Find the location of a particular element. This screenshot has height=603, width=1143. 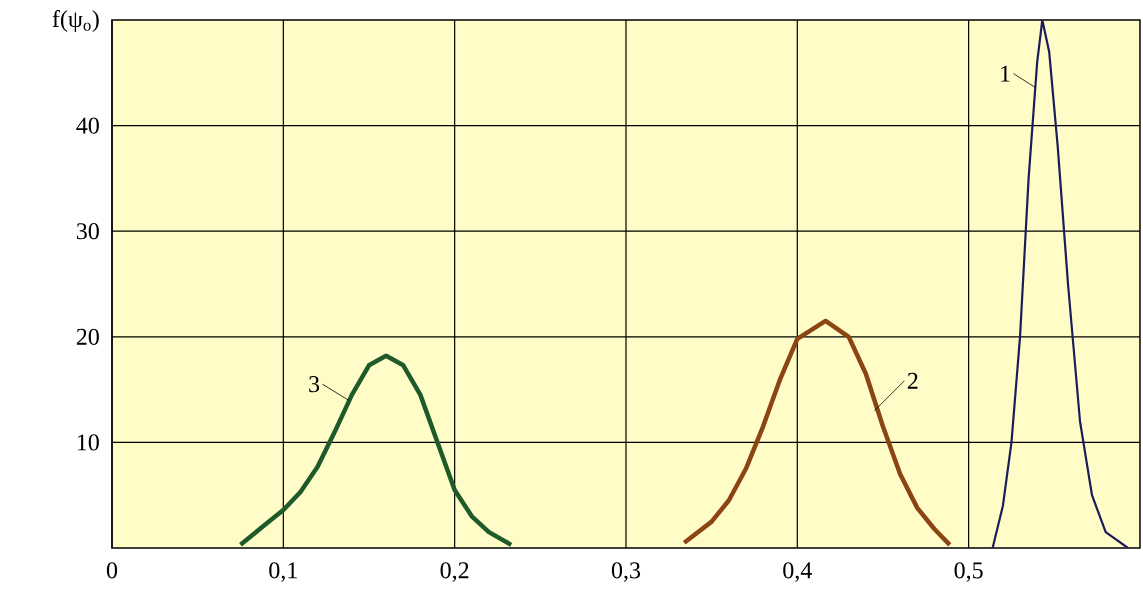

x-tick-label: 0,5 is located at coordinates (968, 572).